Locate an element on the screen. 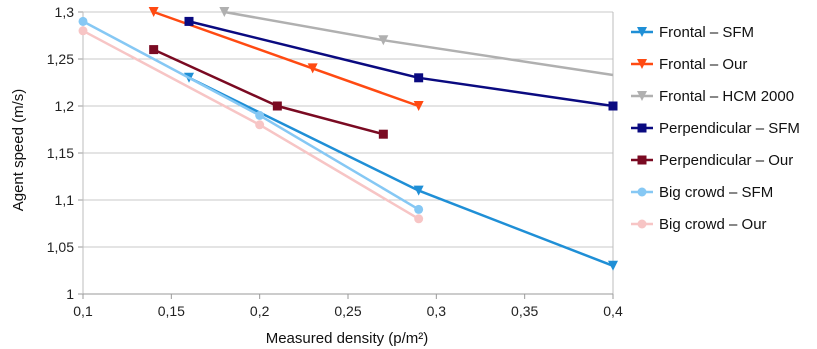 The height and width of the screenshot is (349, 817). legend-item: Perpendicular – SFM is located at coordinates (715, 128).